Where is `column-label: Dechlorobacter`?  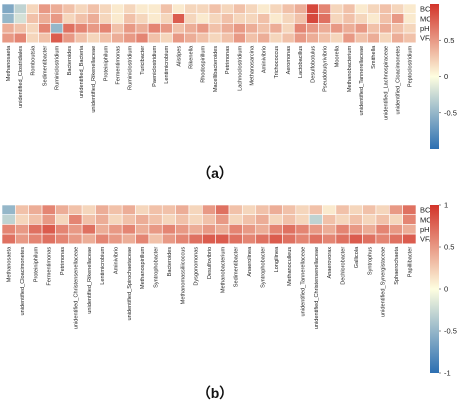 column-label: Dechlorobacter is located at coordinates (344, 266).